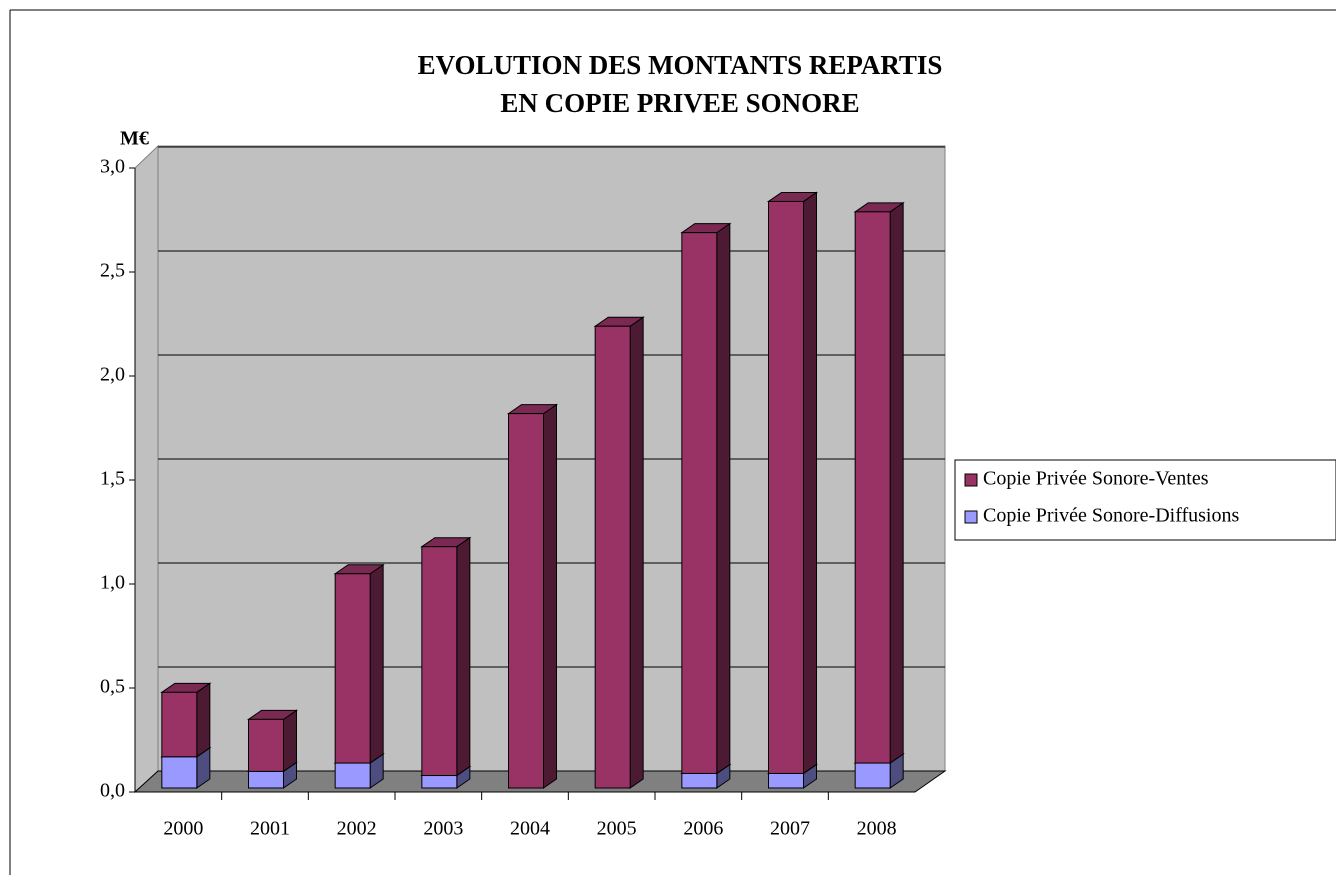 The width and height of the screenshot is (1336, 880). Describe the element at coordinates (680, 65) in the screenshot. I see `chart-title: EVOLUTION DES MONTANTS REPARTIS` at that location.